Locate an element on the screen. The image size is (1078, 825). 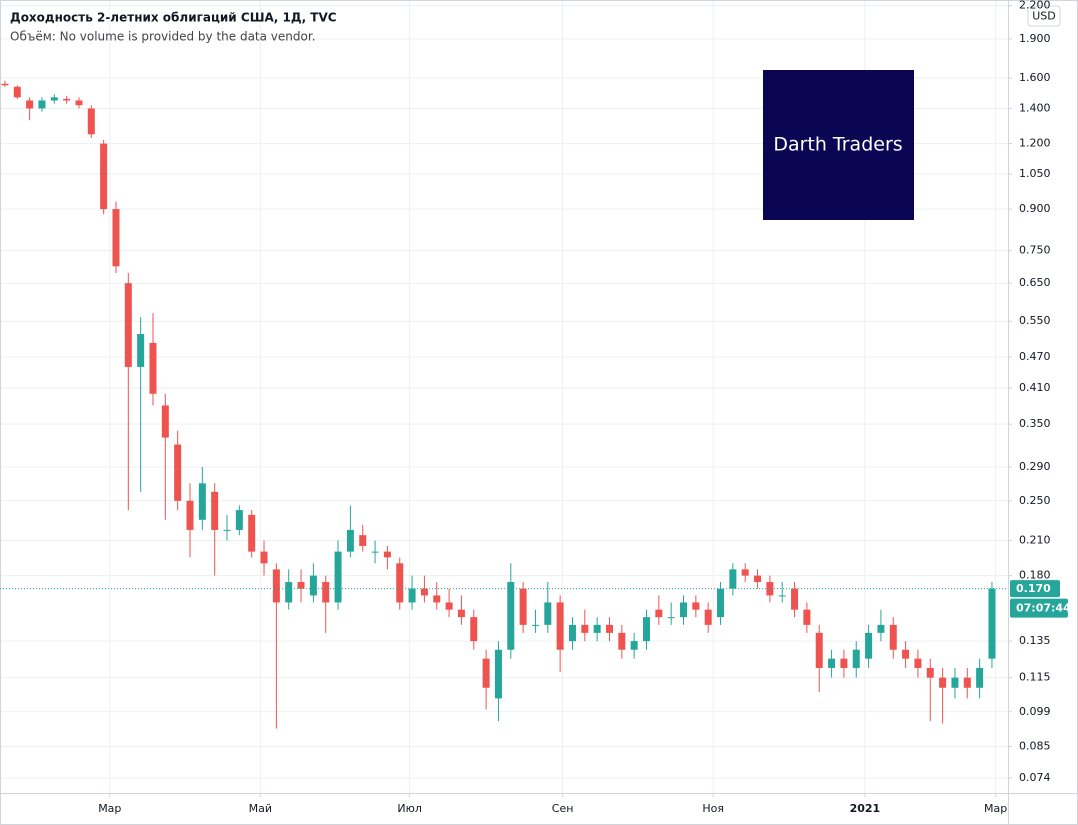
y-tick-label: 0.099 is located at coordinates (1035, 711).